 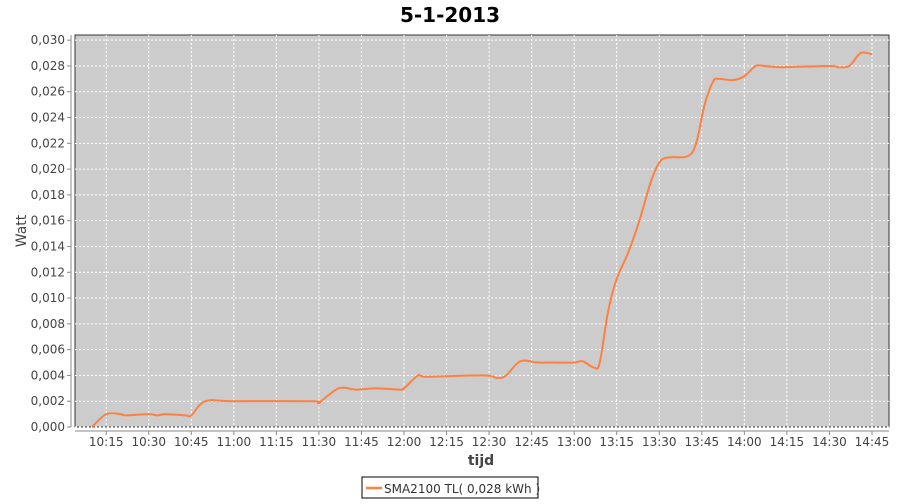 I want to click on y-tick-label: 0,018, so click(x=48, y=195).